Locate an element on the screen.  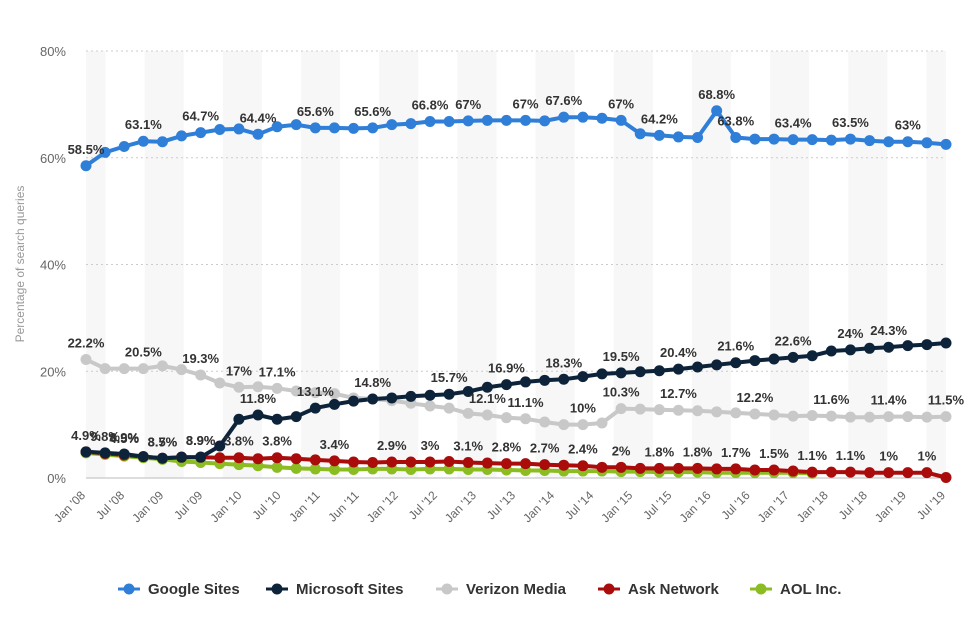
data-label: 10% is located at coordinates (583, 408).